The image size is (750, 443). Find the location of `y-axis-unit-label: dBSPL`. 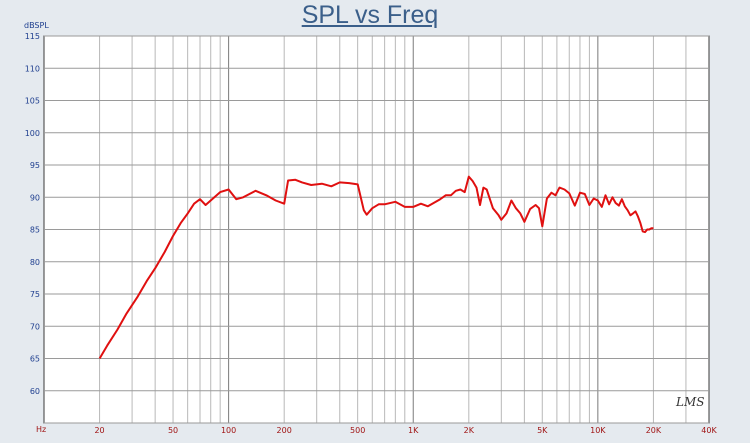

y-axis-unit-label: dBSPL is located at coordinates (36, 25).